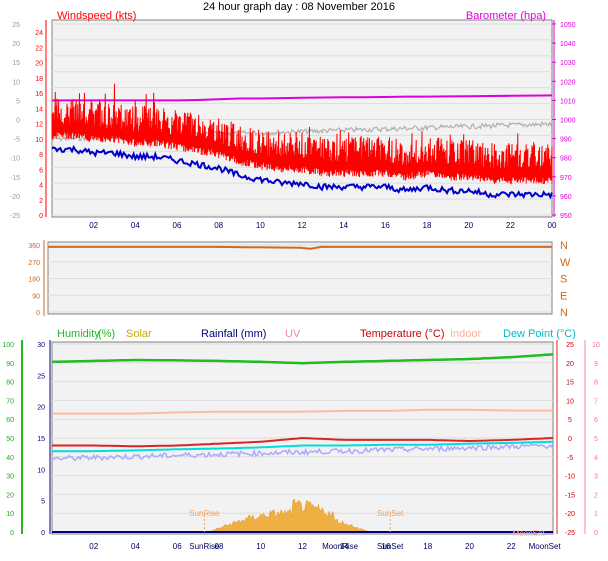  What do you see at coordinates (8, 345) in the screenshot?
I see `tick-label: 100` at bounding box center [8, 345].